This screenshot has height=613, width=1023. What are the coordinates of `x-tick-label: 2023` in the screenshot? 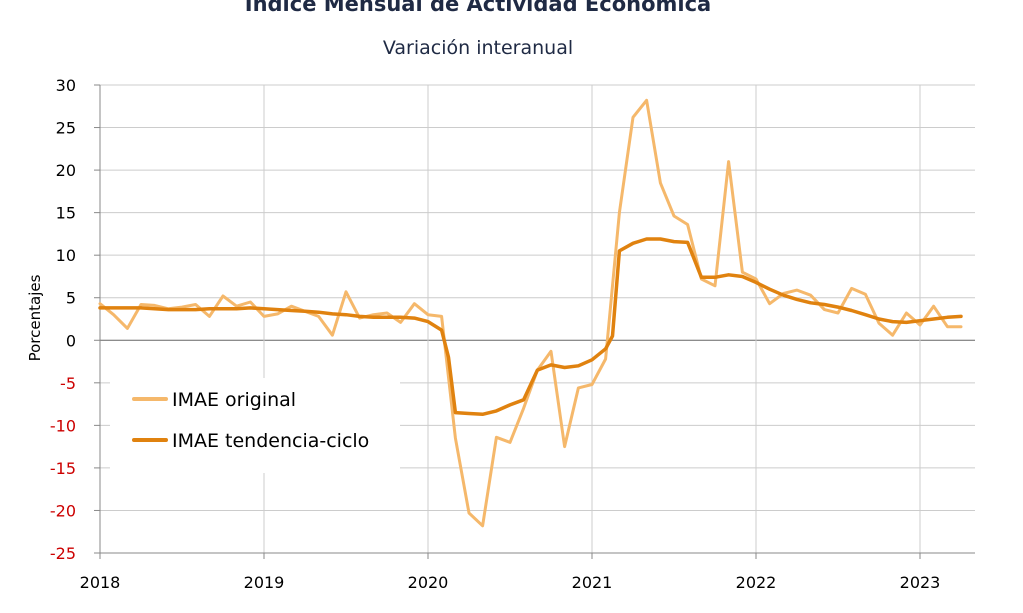 It's located at (920, 582).